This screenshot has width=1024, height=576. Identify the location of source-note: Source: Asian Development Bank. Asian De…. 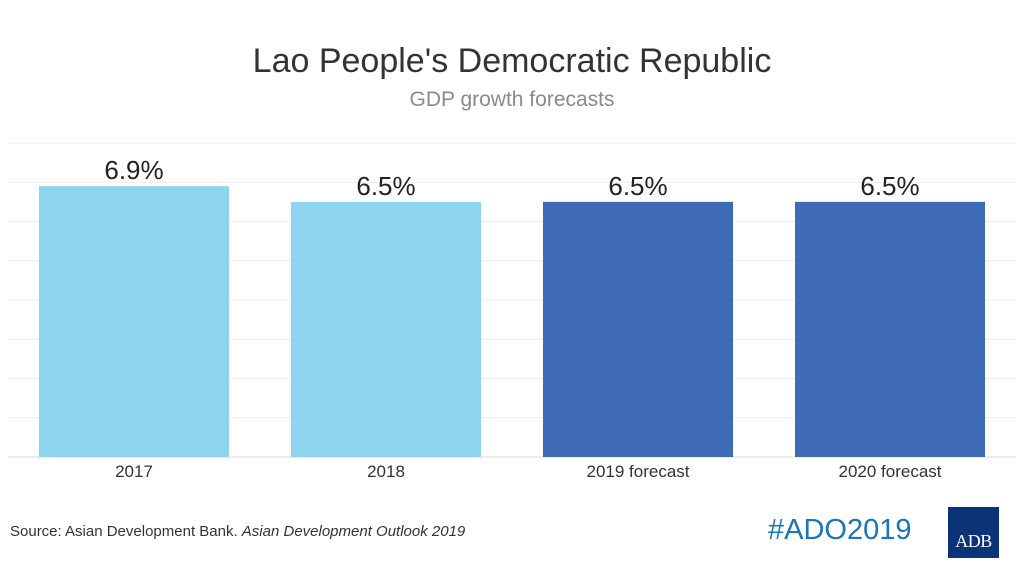
(237, 531).